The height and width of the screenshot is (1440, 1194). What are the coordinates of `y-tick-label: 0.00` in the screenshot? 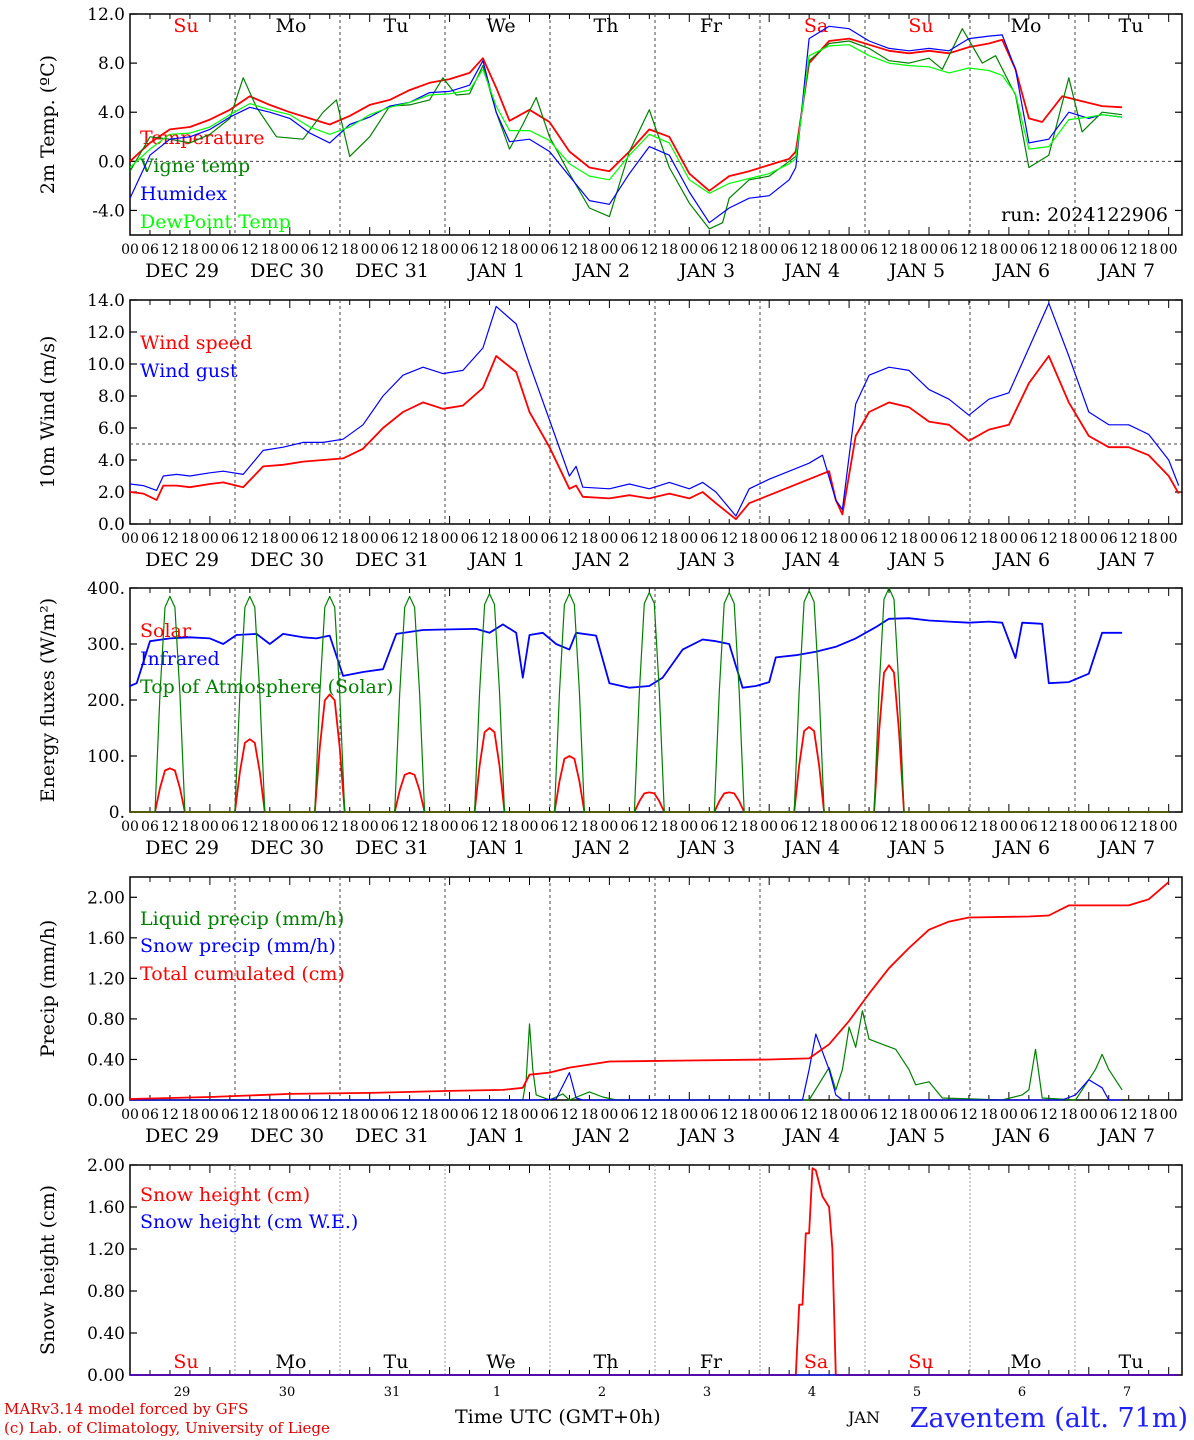 It's located at (106, 1376).